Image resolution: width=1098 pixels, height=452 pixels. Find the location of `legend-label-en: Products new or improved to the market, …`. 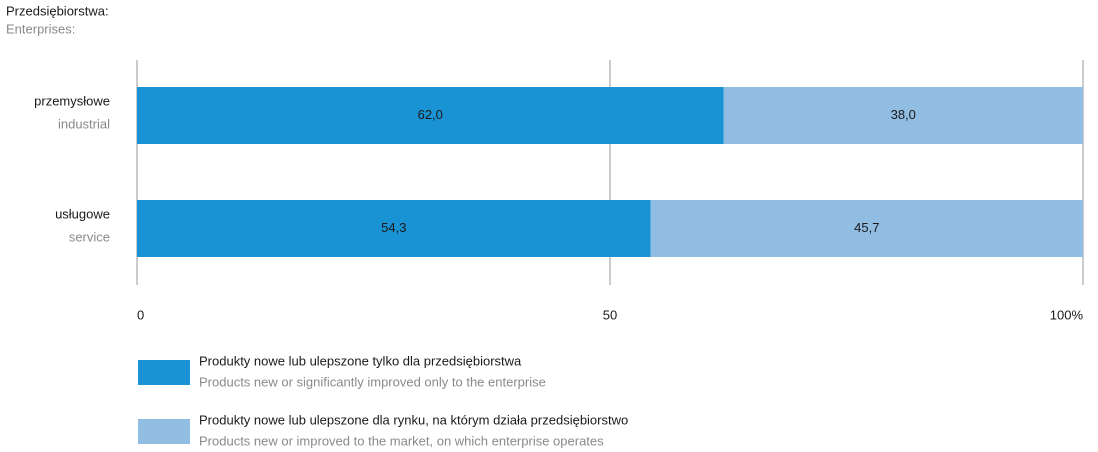

legend-label-en: Products new or improved to the market, … is located at coordinates (401, 440).